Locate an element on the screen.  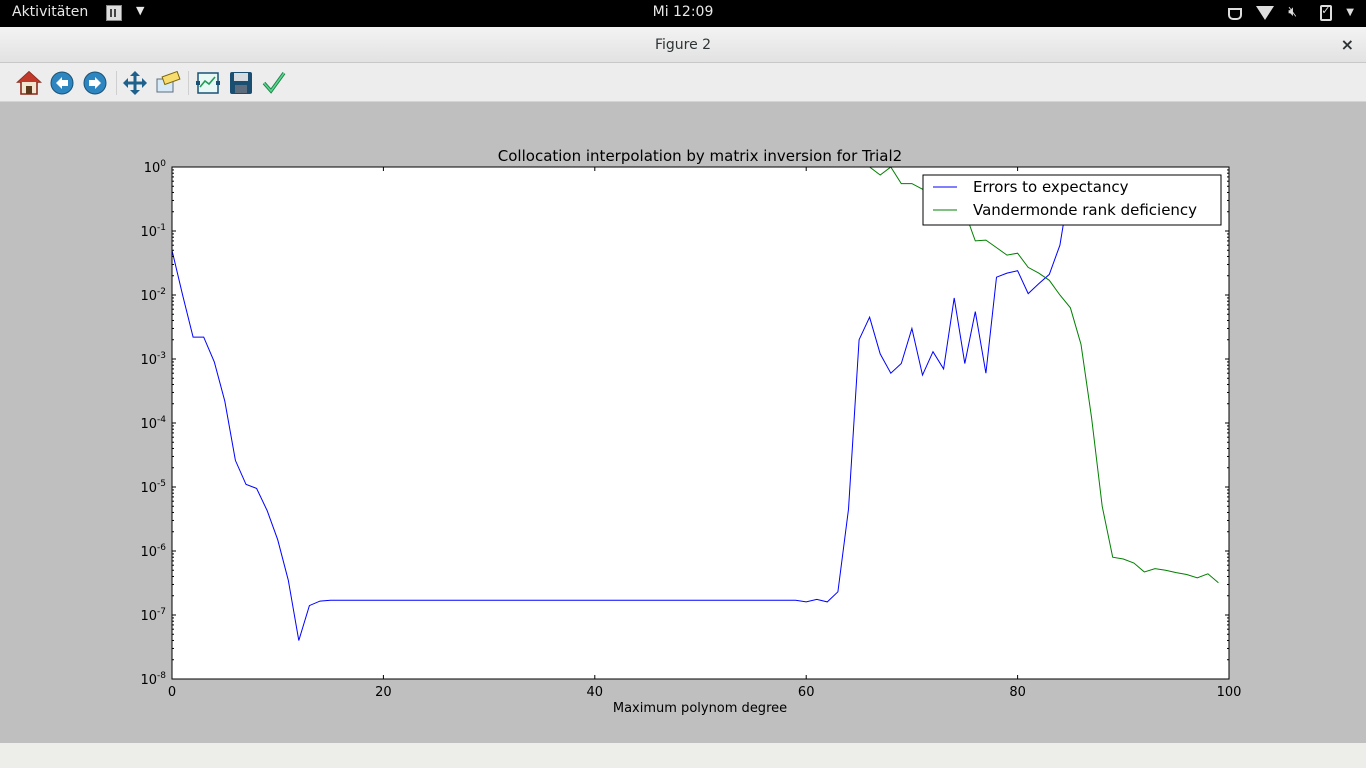
status-bar is located at coordinates (683, 755).